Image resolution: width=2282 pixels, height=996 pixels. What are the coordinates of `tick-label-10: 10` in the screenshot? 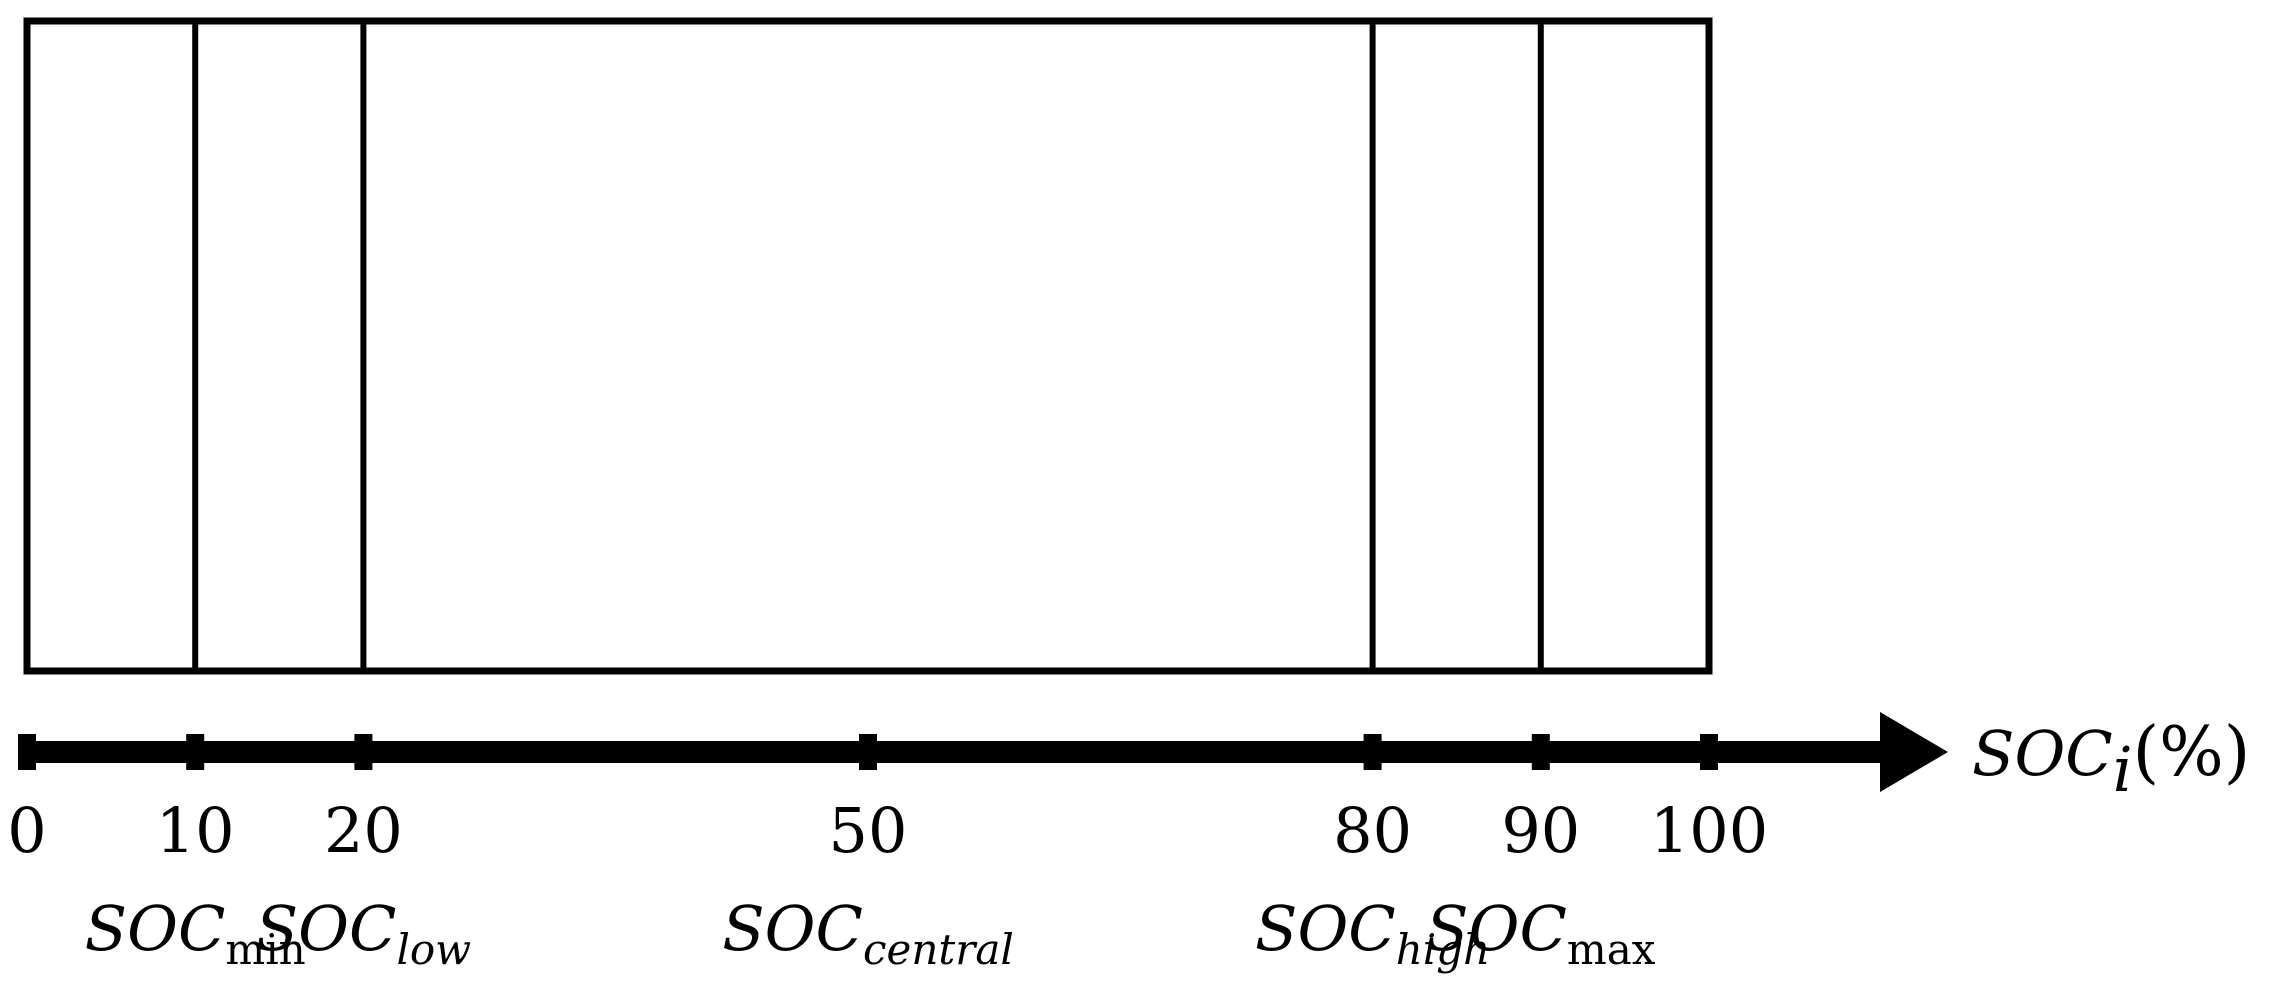 It's located at (195, 830).